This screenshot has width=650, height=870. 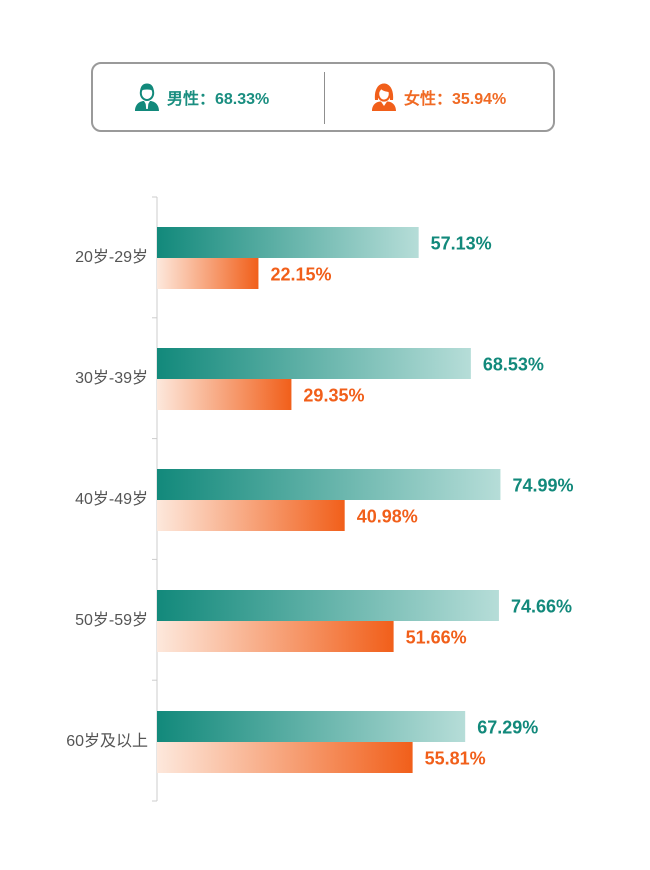 What do you see at coordinates (455, 759) in the screenshot?
I see `data-label-female: 55.81%` at bounding box center [455, 759].